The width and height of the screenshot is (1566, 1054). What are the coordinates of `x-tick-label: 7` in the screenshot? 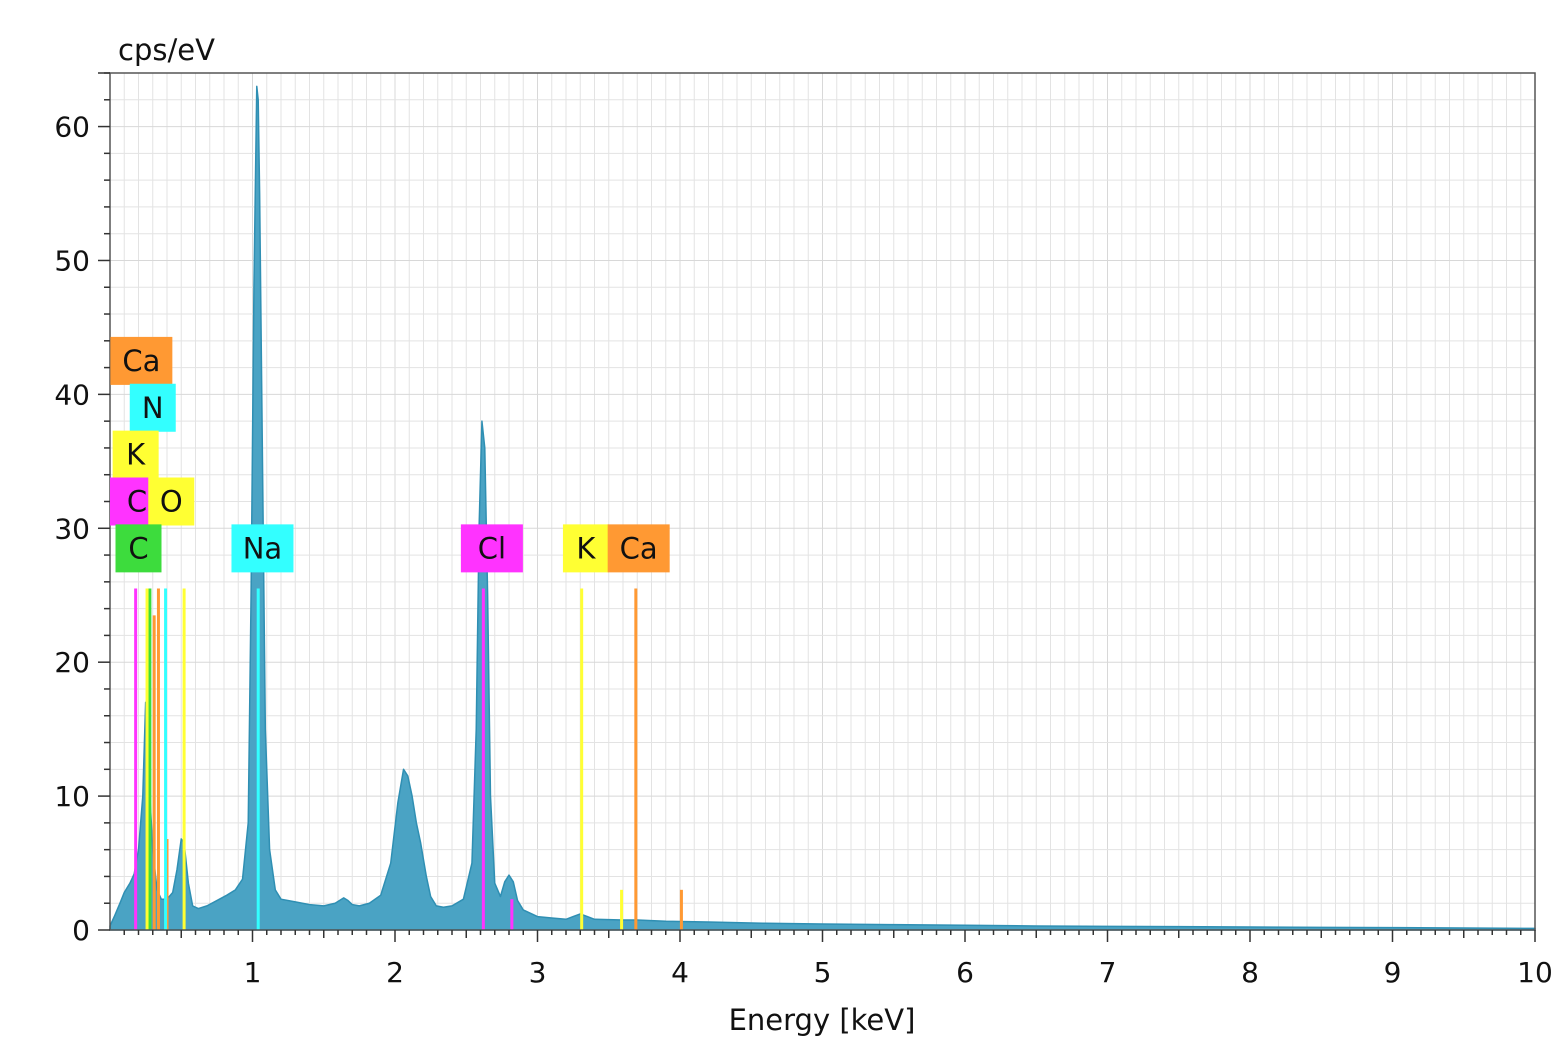 It's located at (1108, 972).